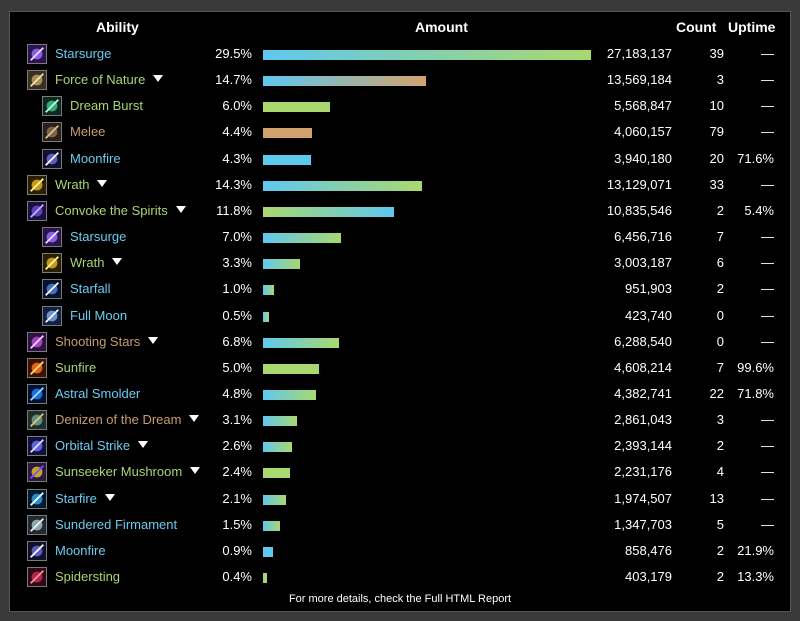  Describe the element at coordinates (400, 394) in the screenshot. I see `table-row: Astral Smolder 4.8% 4,382,741 22 71.8%` at that location.